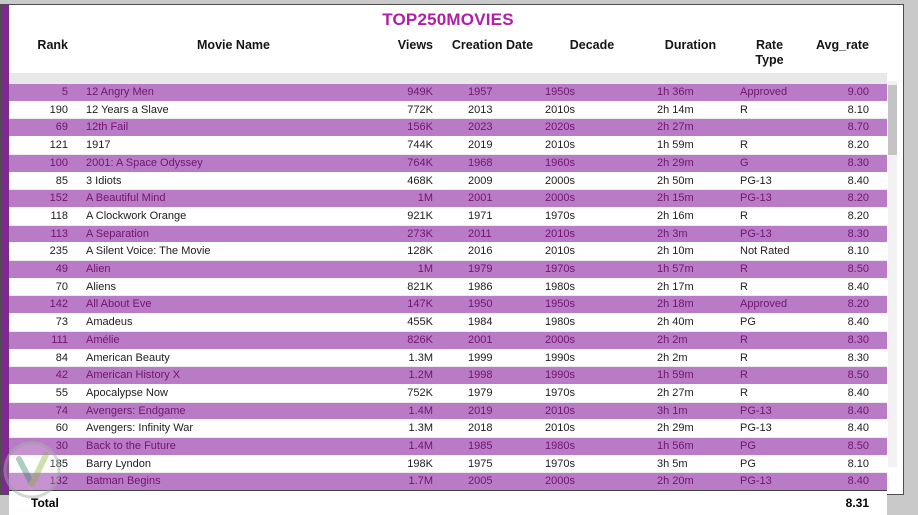 This screenshot has width=918, height=515. I want to click on cell-rate_type: Approved, so click(764, 92).